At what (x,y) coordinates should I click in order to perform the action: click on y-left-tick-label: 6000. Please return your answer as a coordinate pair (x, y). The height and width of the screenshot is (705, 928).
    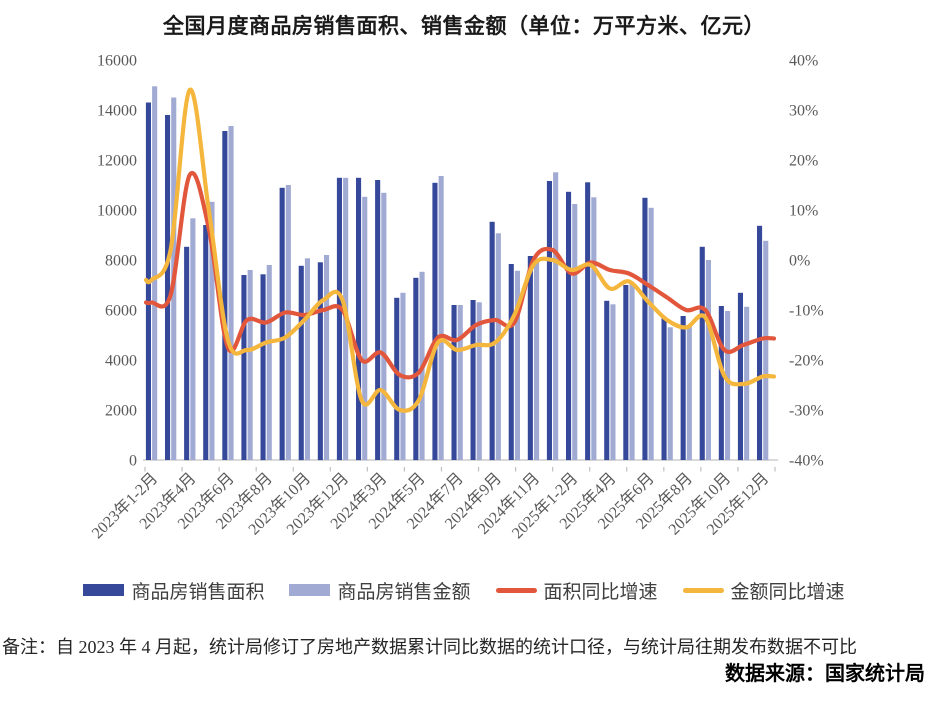
    Looking at the image, I should click on (121, 311).